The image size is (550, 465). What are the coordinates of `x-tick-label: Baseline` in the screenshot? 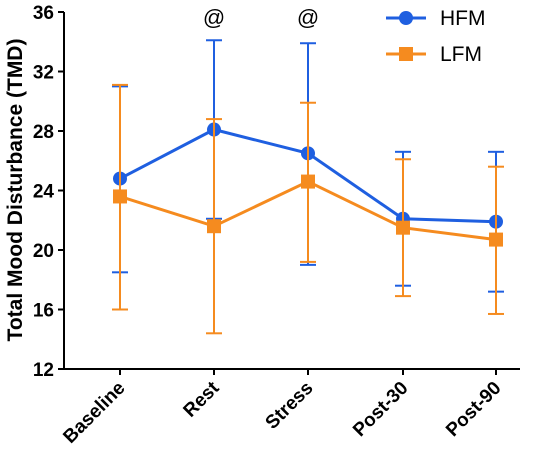 It's located at (94, 413).